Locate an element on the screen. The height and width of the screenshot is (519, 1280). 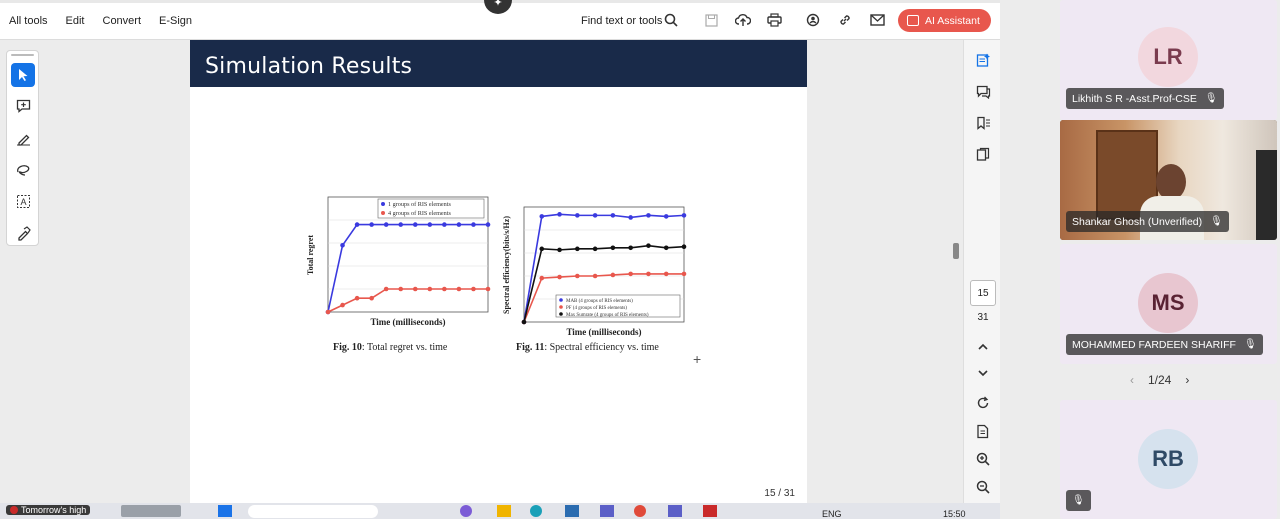
participant-video-tile: Shankar Ghosh (Unverified) 🎙 is located at coordinates (1168, 180).